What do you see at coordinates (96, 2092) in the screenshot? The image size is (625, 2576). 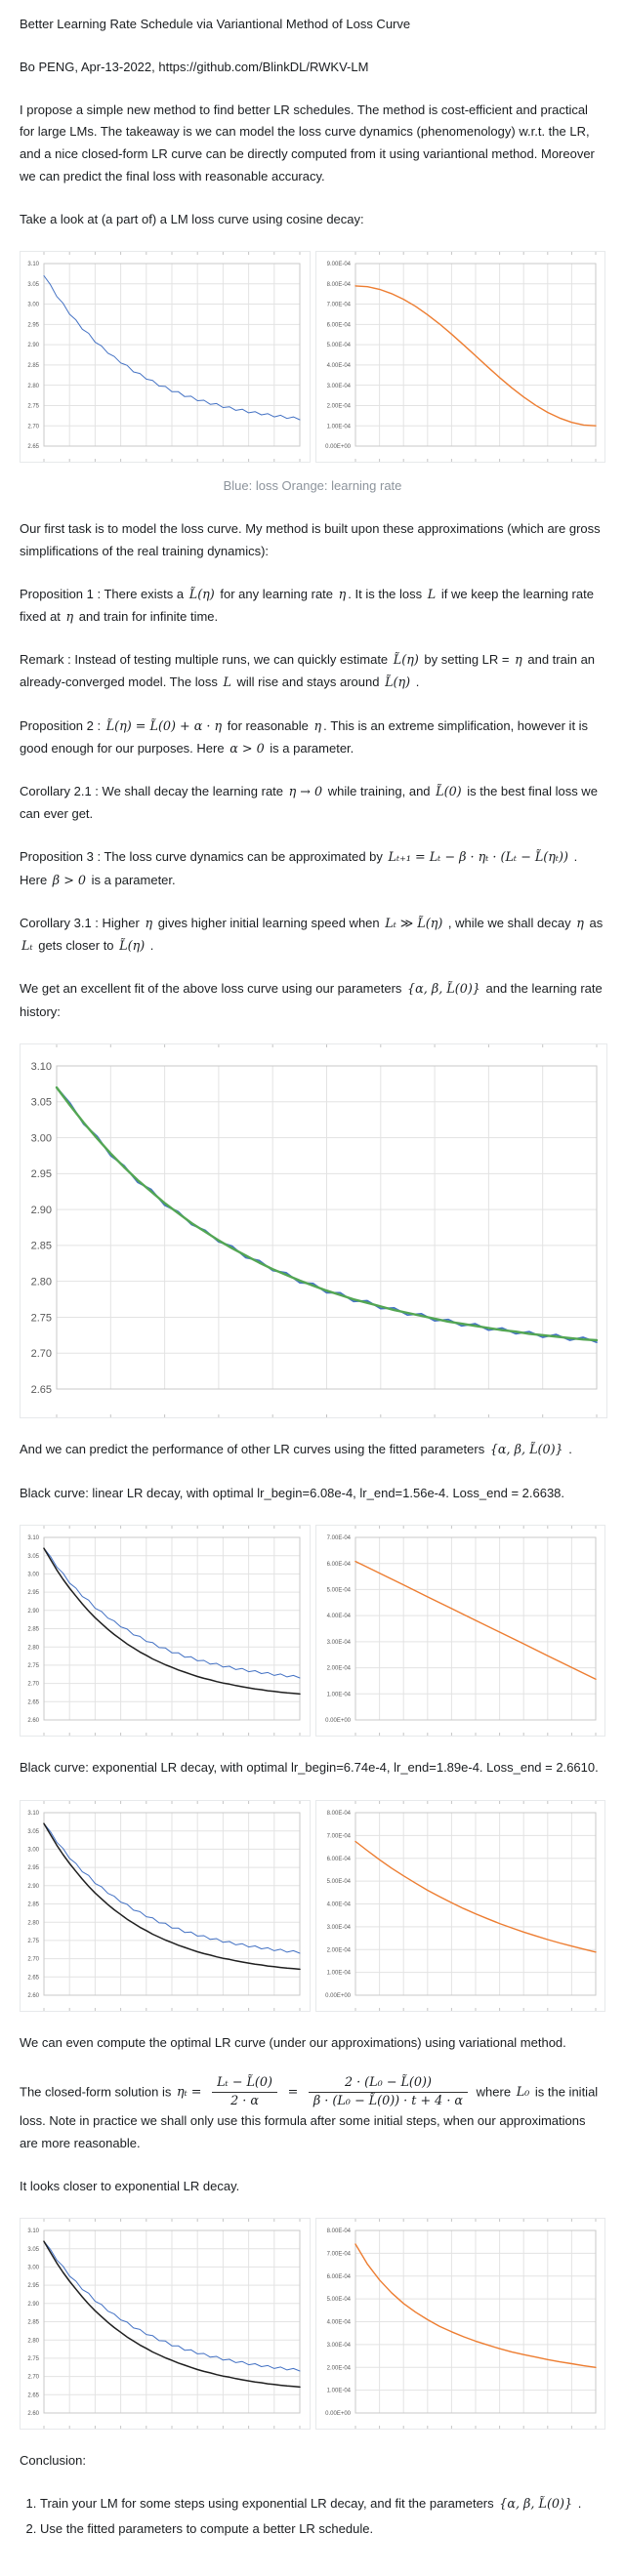 I see `closed-form-lead: The closed-form solution is` at bounding box center [96, 2092].